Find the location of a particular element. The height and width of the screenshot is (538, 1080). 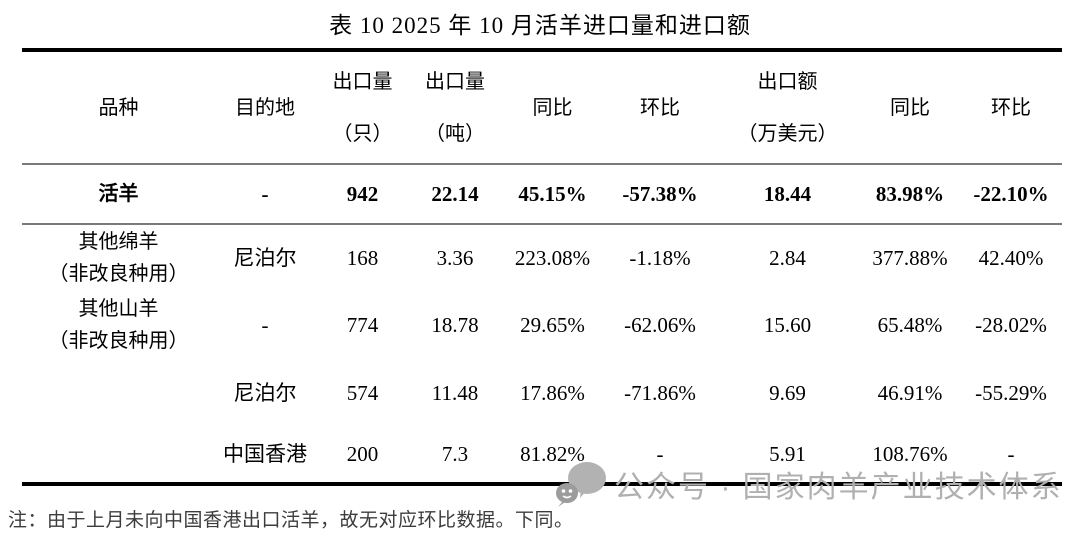

table-cell: 7.3 is located at coordinates (455, 454).